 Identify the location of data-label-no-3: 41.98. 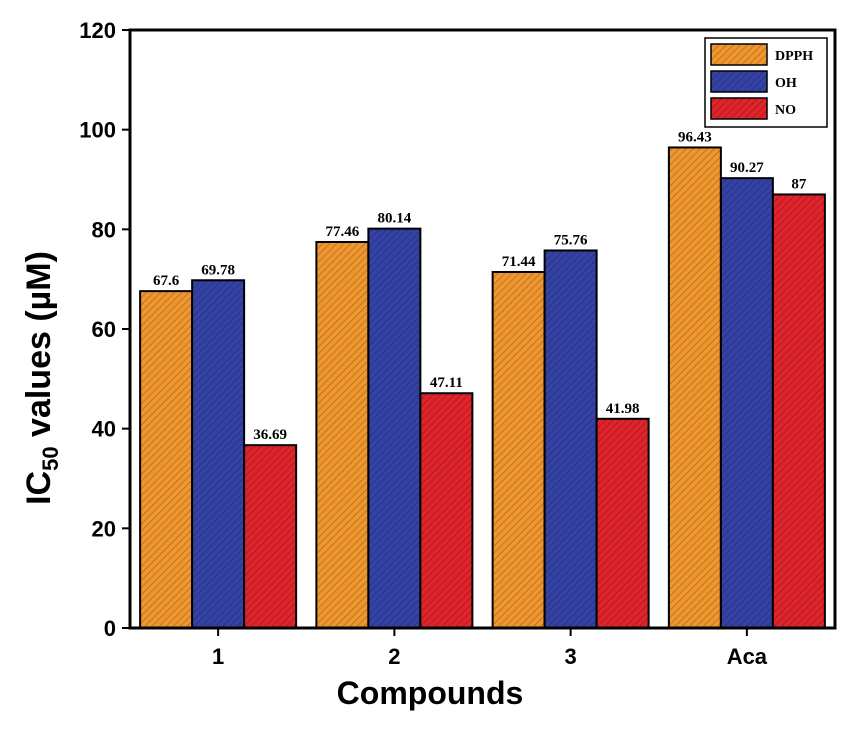
(623, 409).